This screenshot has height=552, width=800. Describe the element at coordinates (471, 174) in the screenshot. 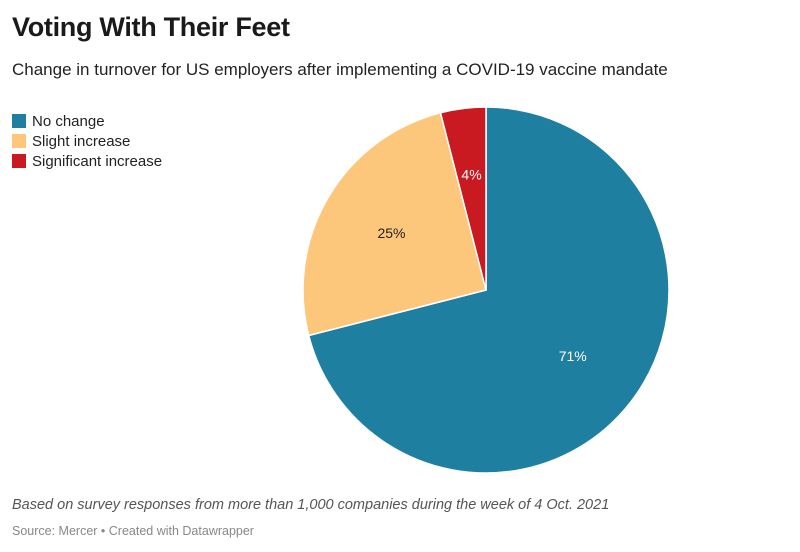

I see `slice-label-significant-increase: 4%` at that location.